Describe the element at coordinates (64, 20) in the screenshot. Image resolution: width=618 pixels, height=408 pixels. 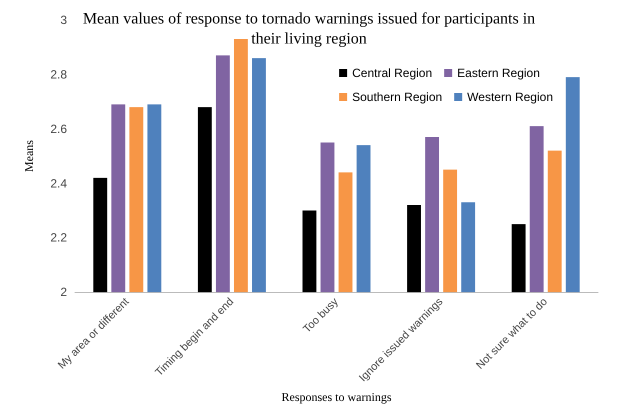
I see `y-tick-label: 3` at that location.